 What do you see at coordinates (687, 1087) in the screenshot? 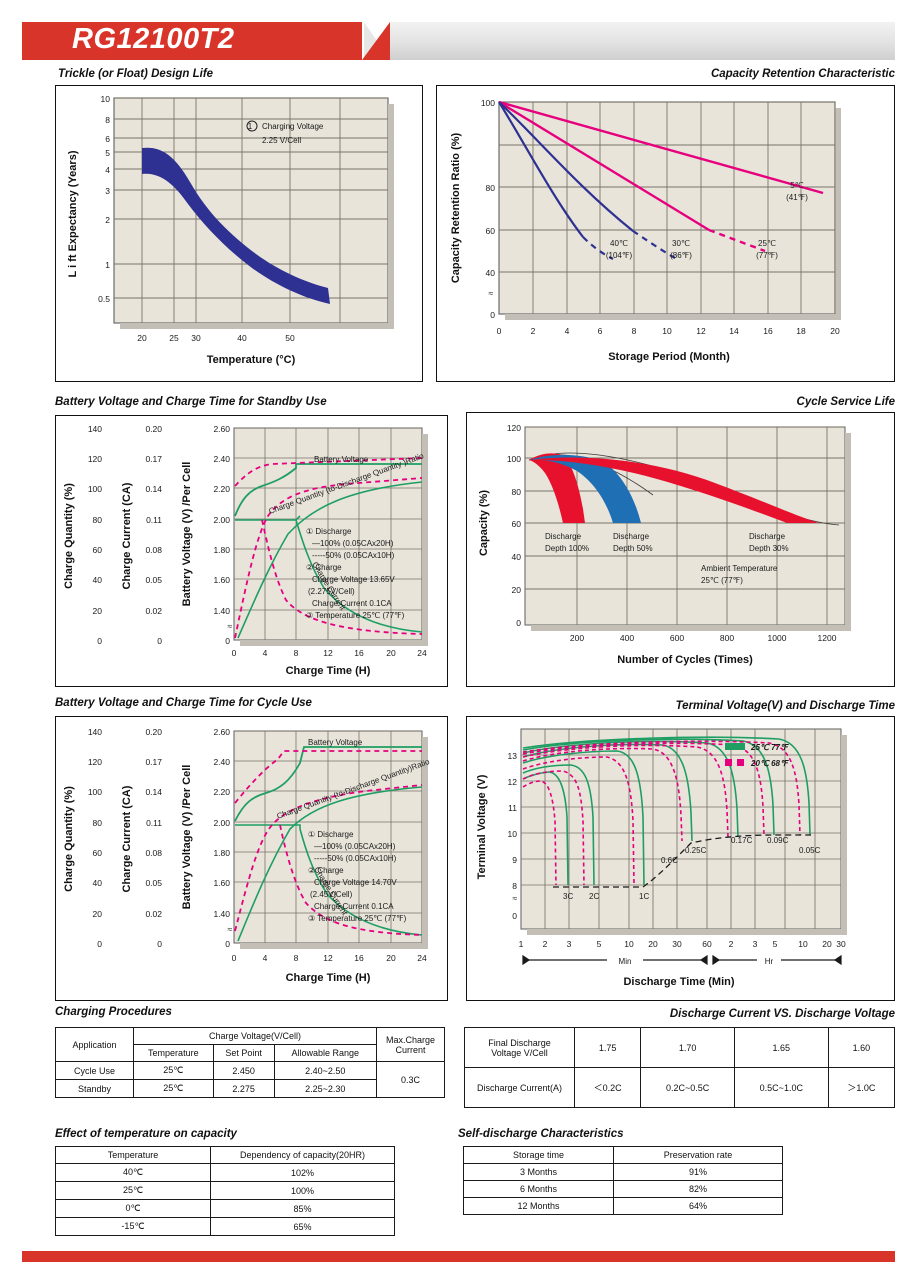
I see `cell-current: 0.2C~0.5C` at bounding box center [687, 1087].